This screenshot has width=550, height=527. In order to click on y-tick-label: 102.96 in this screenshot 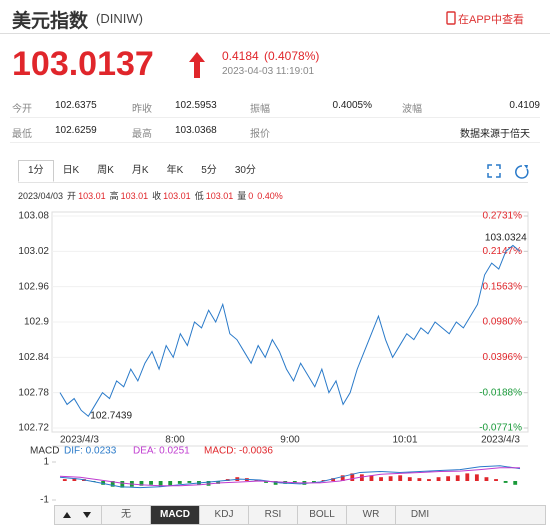, I will do `click(33, 286)`.